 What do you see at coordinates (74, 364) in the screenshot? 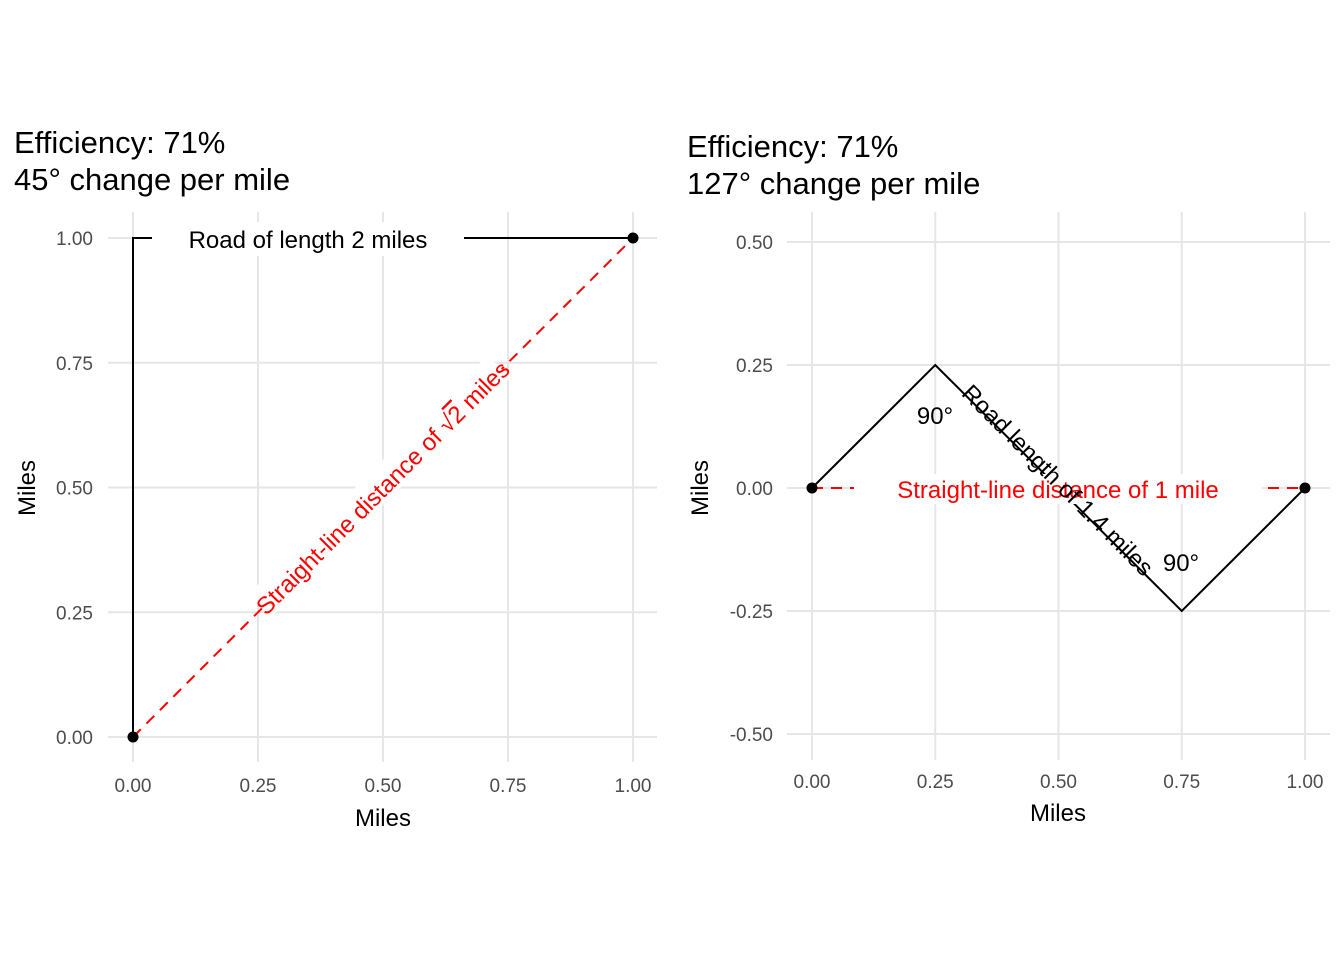
I see `y-tick-label: 0.75` at bounding box center [74, 364].